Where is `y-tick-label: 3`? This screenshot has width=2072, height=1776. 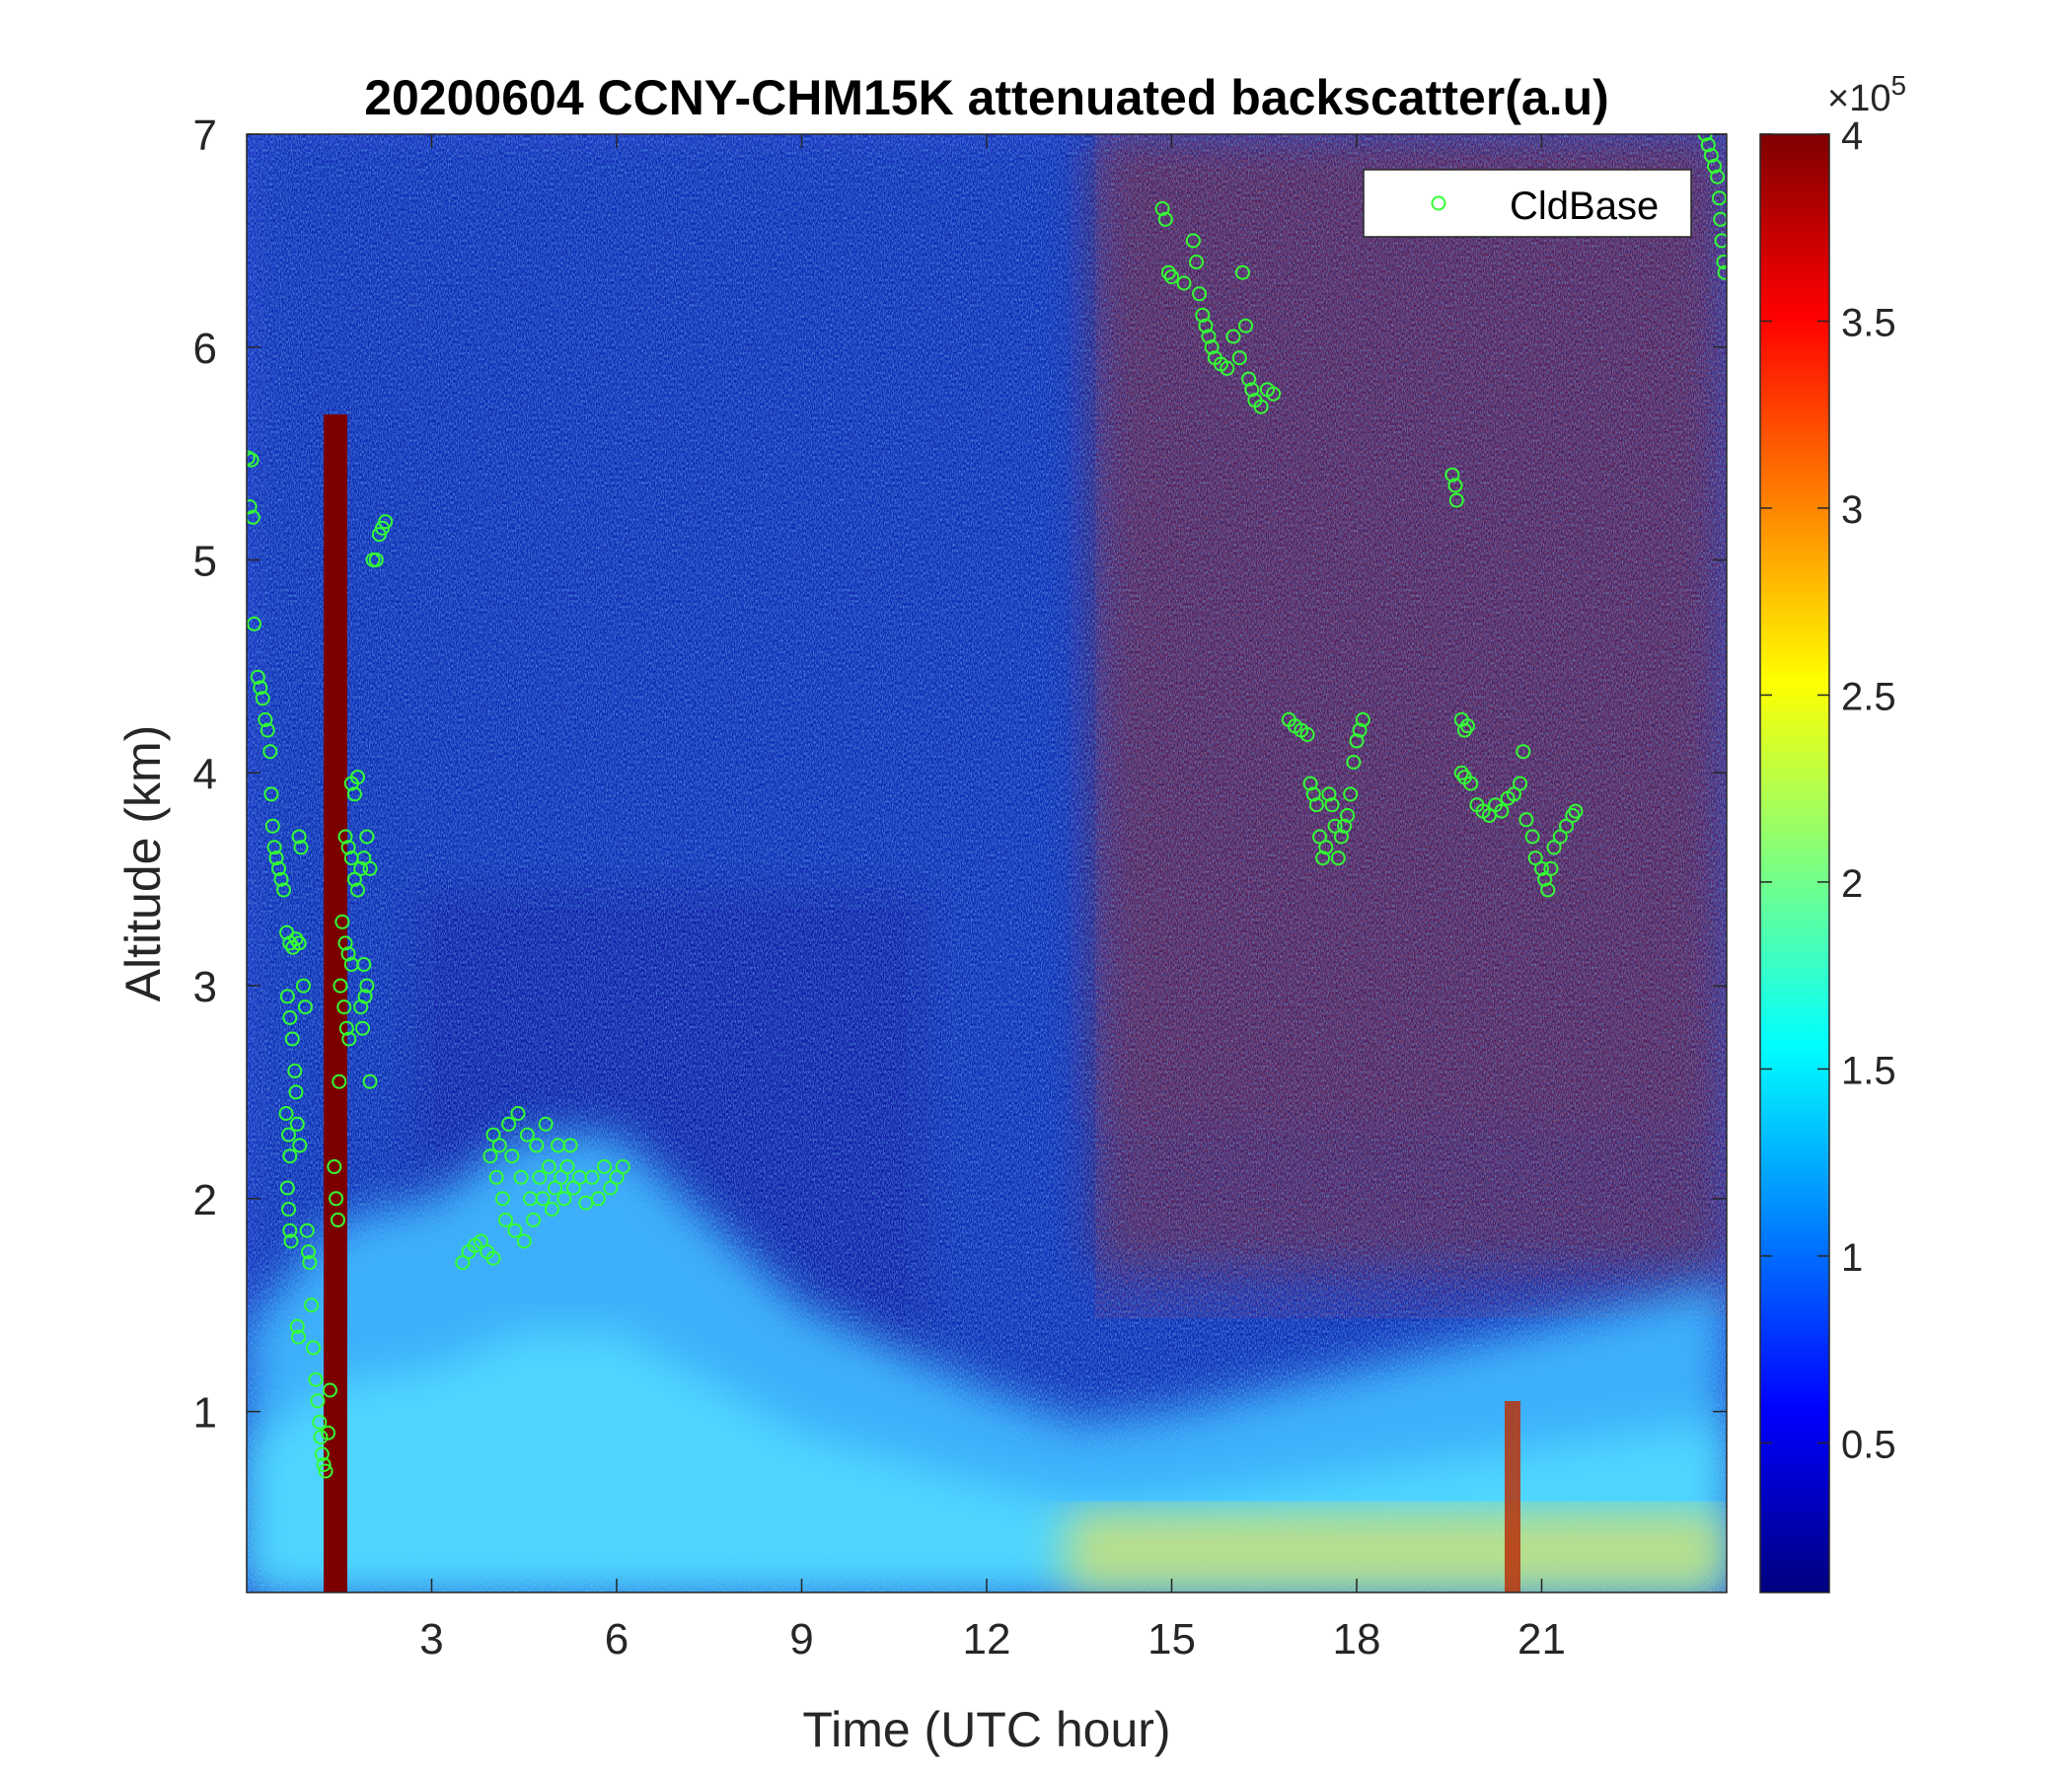 y-tick-label: 3 is located at coordinates (205, 987).